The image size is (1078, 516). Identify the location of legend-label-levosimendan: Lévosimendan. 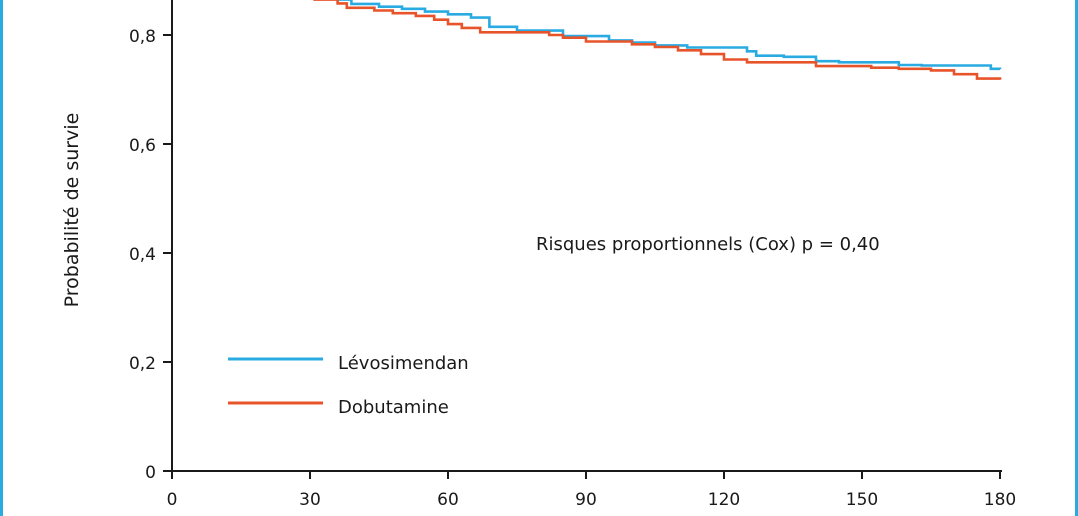
(403, 363).